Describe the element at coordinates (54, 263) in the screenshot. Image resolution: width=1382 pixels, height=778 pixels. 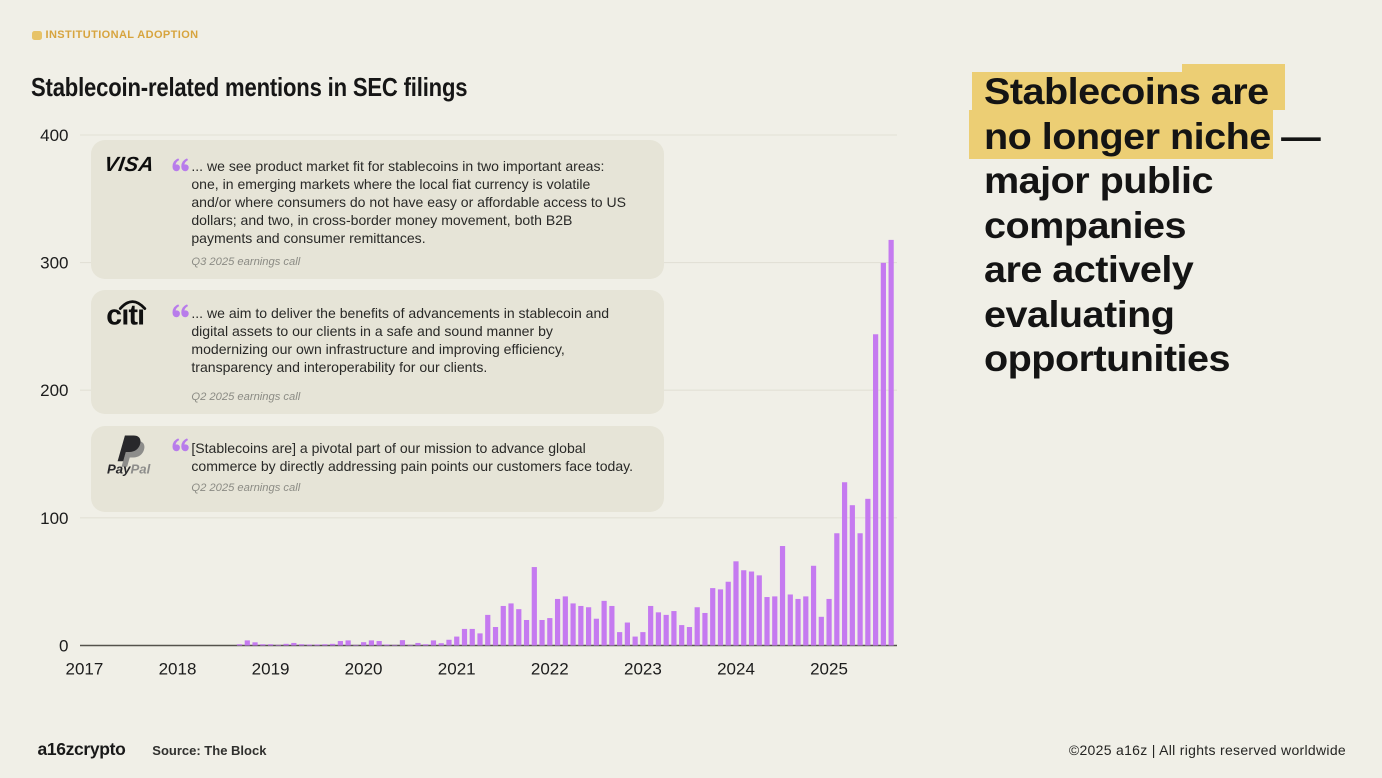
I see `svg-text: 300` at that location.